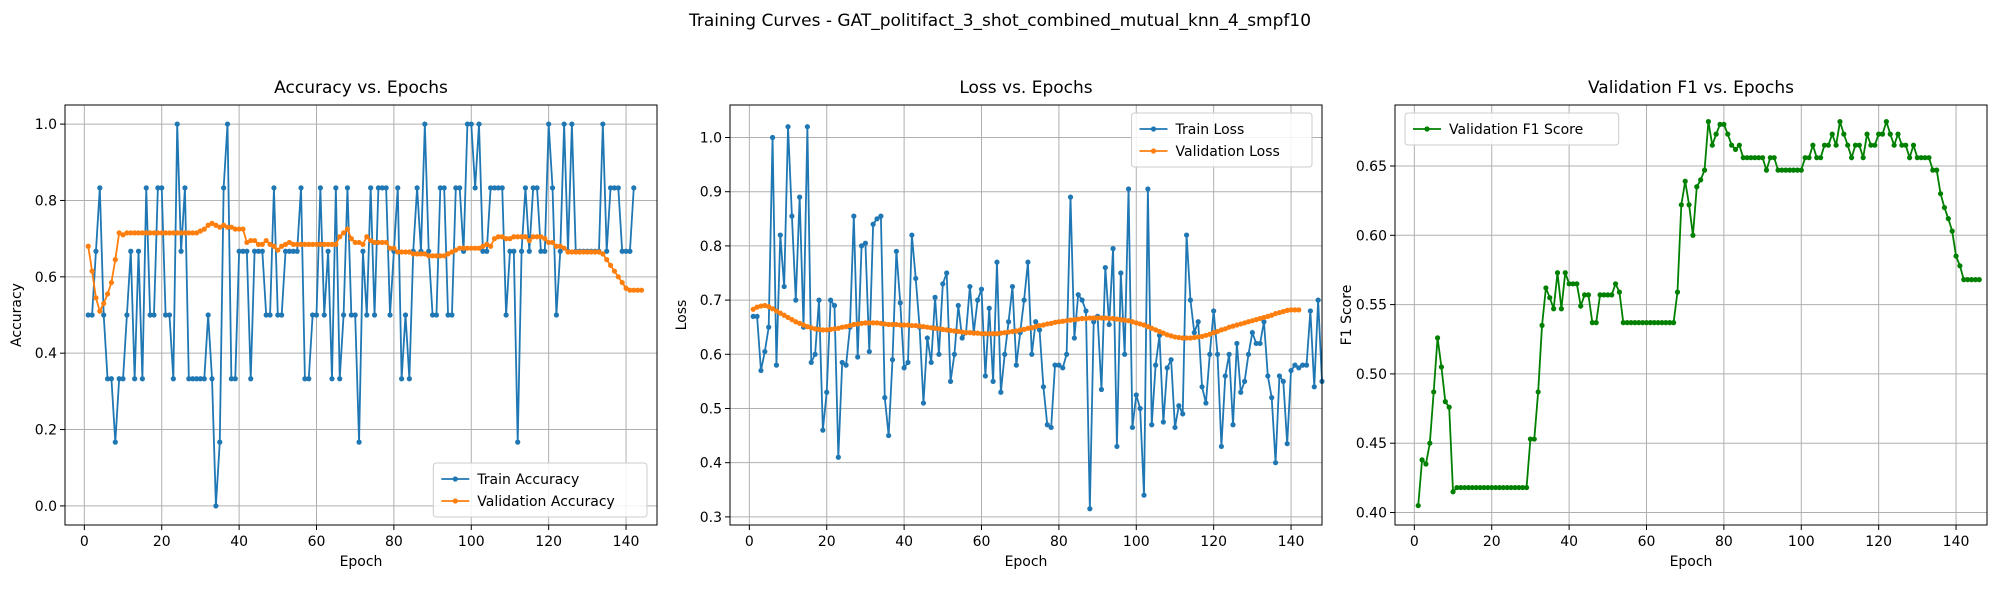 This screenshot has width=2000, height=600. Describe the element at coordinates (1210, 130) in the screenshot. I see `legend-entry: Train Loss` at that location.